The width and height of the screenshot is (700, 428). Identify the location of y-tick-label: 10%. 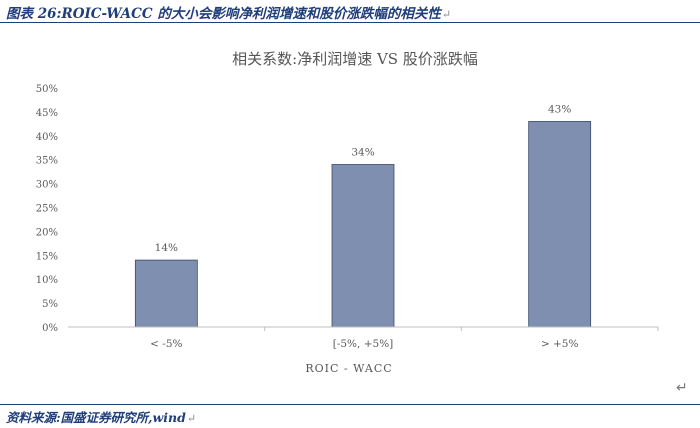
(47, 280).